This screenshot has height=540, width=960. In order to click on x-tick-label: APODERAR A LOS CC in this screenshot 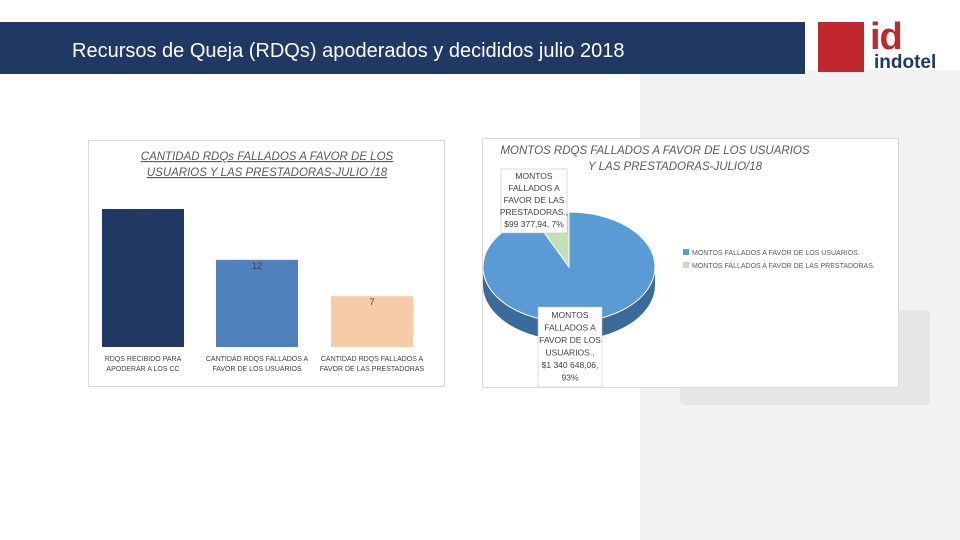, I will do `click(142, 369)`.